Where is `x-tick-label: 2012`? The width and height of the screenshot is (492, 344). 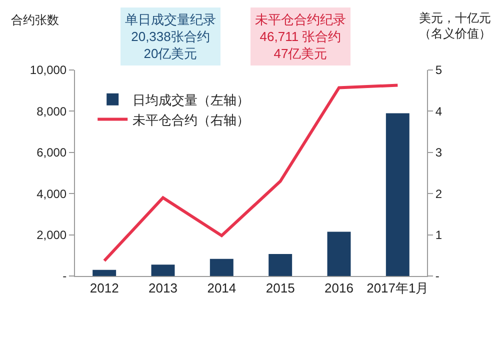 x-tick-label: 2012 is located at coordinates (104, 288).